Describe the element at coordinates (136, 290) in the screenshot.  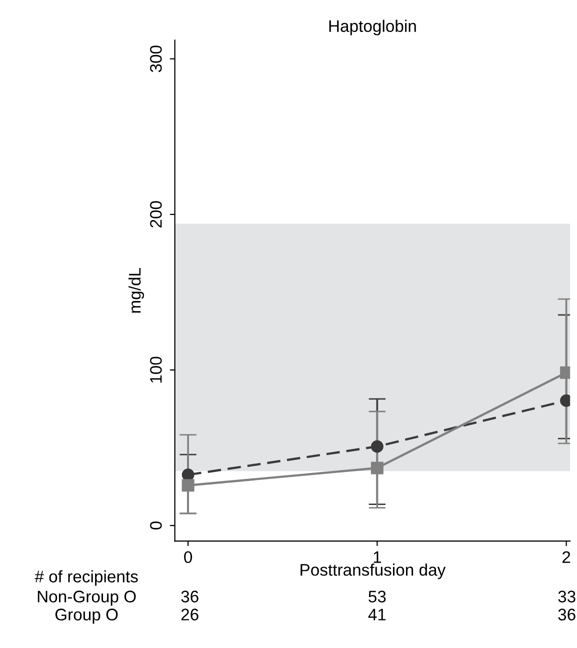
I see `y-axis-title: mg/dL` at that location.